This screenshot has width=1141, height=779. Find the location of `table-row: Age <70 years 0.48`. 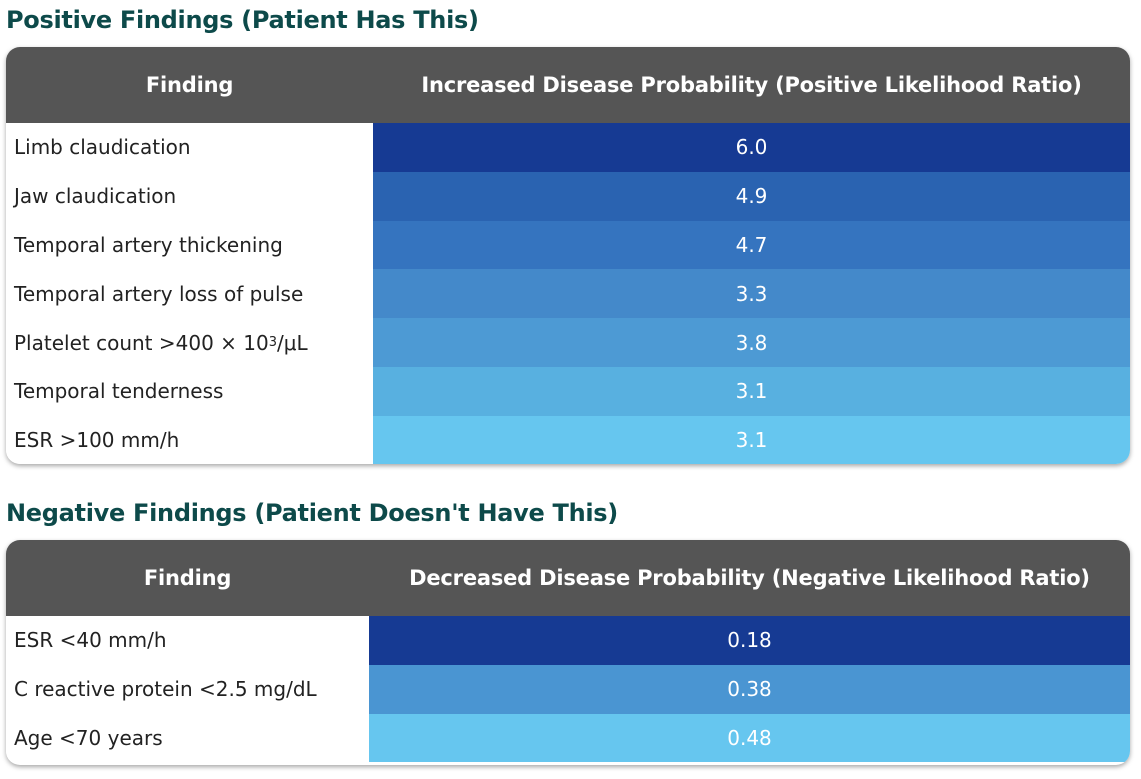

table-row: Age <70 years 0.48 is located at coordinates (568, 738).